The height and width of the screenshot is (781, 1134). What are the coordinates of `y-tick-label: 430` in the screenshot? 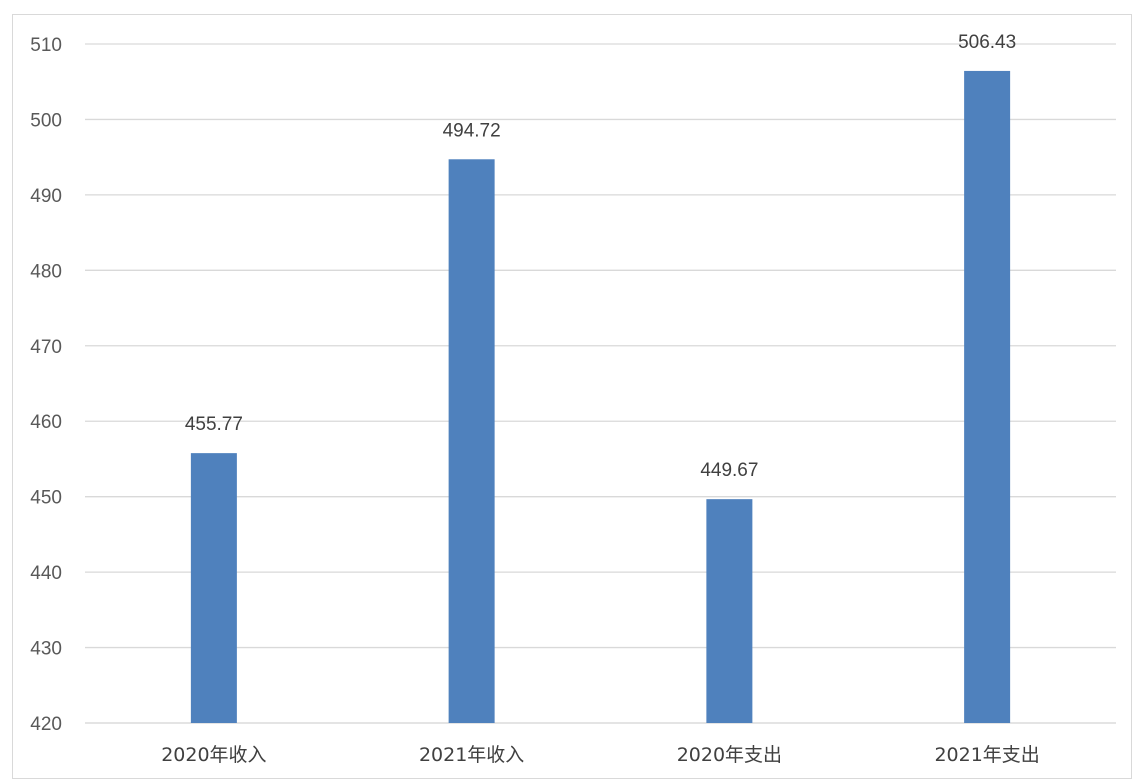 It's located at (46, 649).